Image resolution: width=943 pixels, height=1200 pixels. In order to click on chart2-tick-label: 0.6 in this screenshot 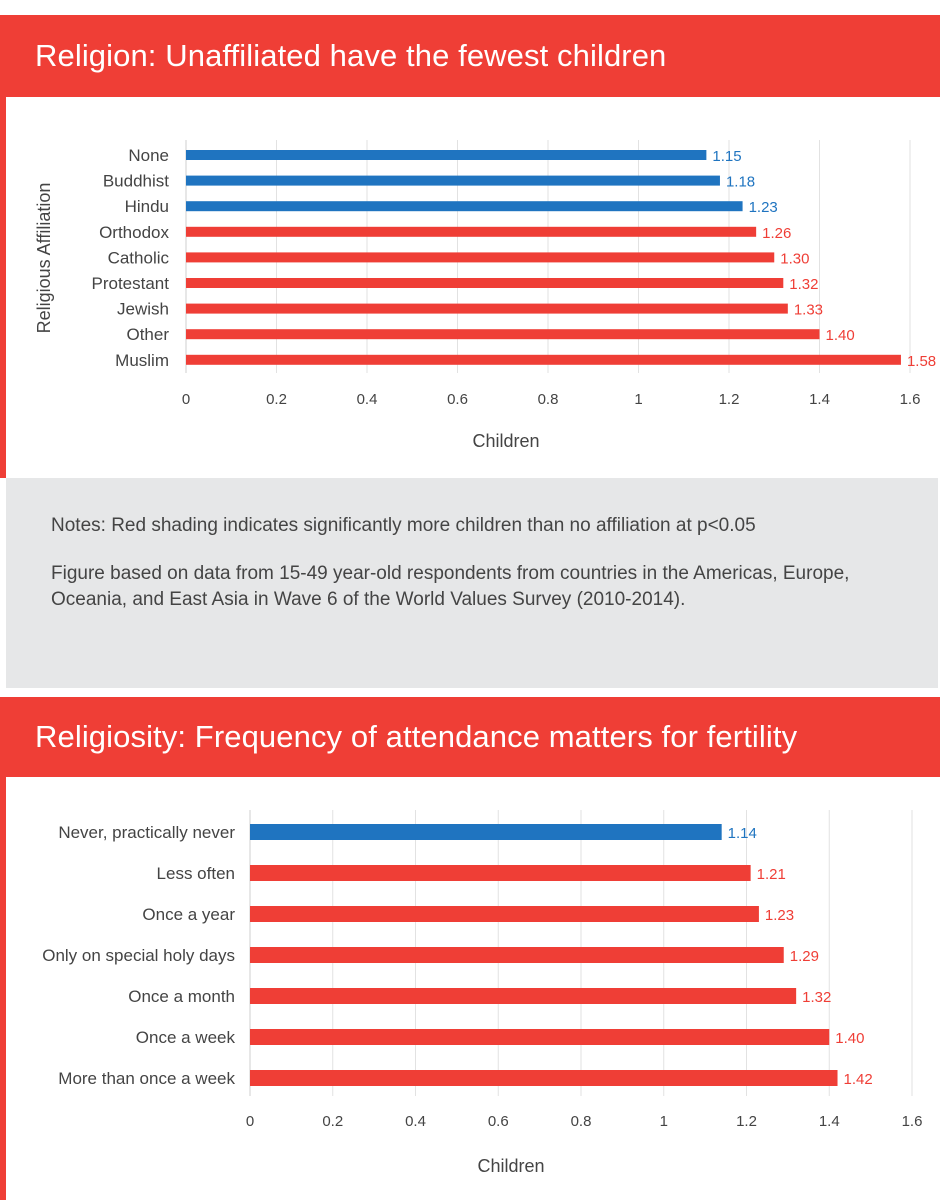, I will do `click(498, 1121)`.